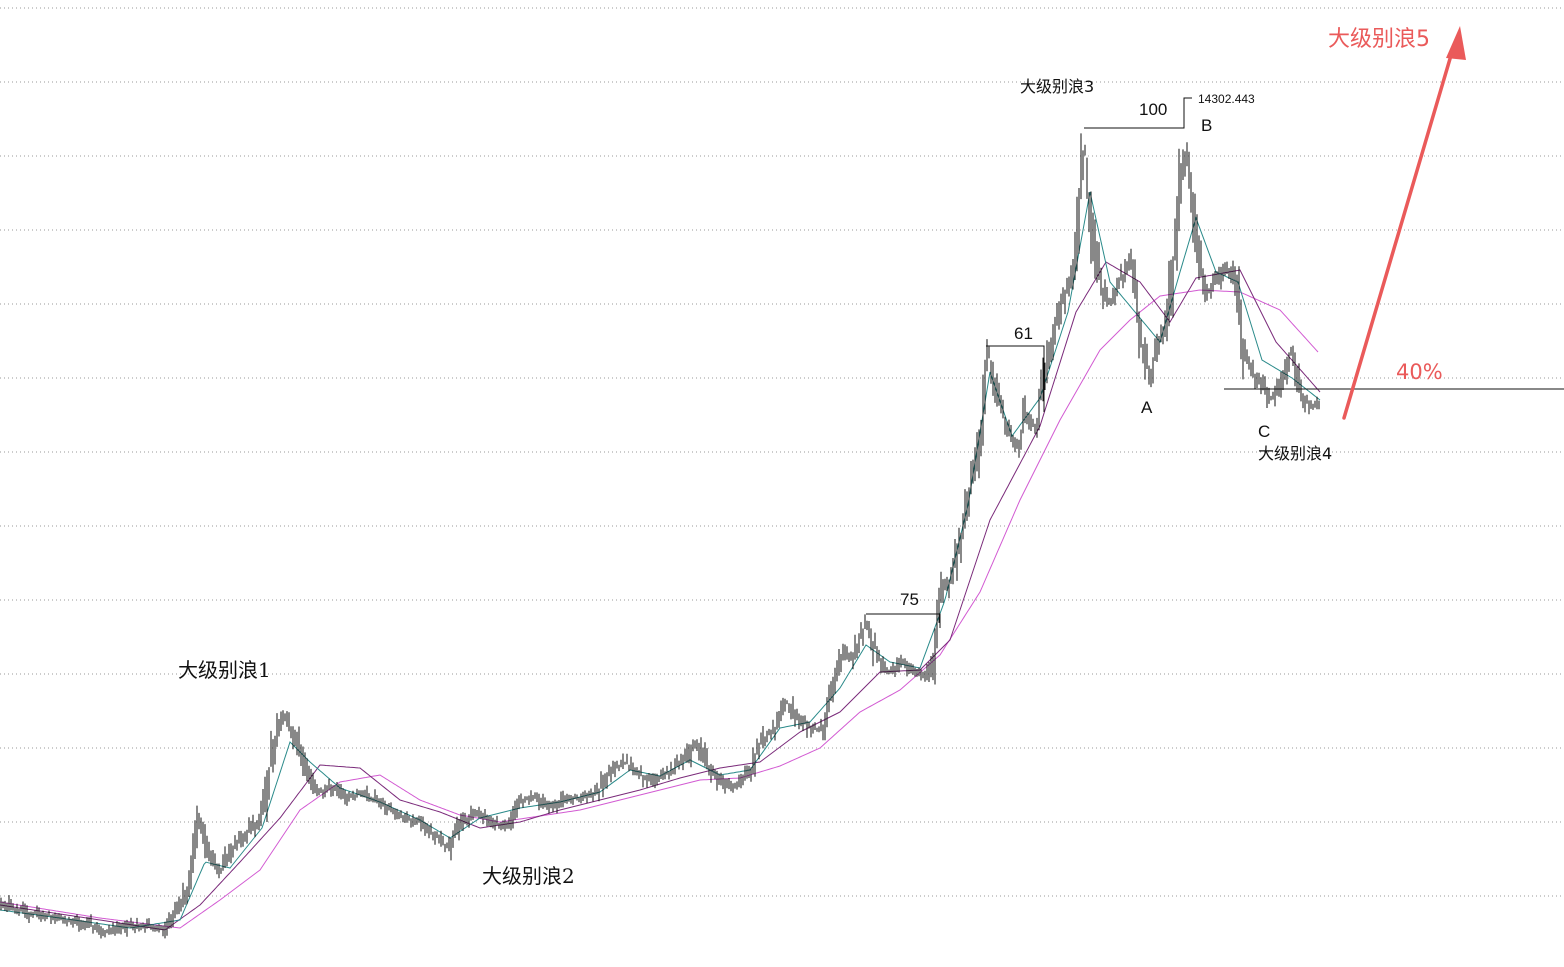 The image size is (1564, 967). I want to click on fib-61-label: 61, so click(1023, 333).